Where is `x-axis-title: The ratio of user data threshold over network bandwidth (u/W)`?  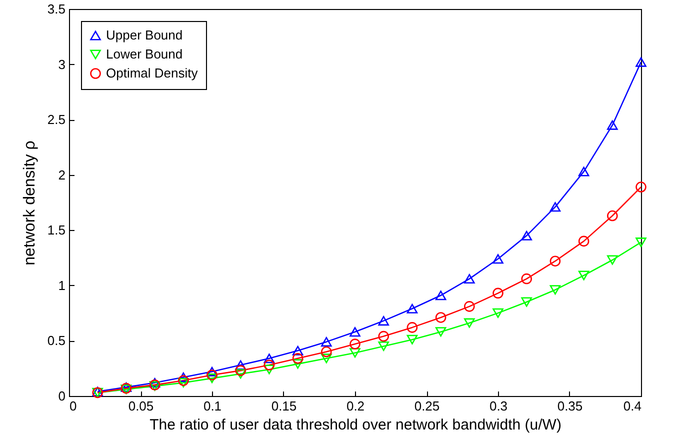 x-axis-title: The ratio of user data threshold over network bandwidth (u/W) is located at coordinates (356, 425).